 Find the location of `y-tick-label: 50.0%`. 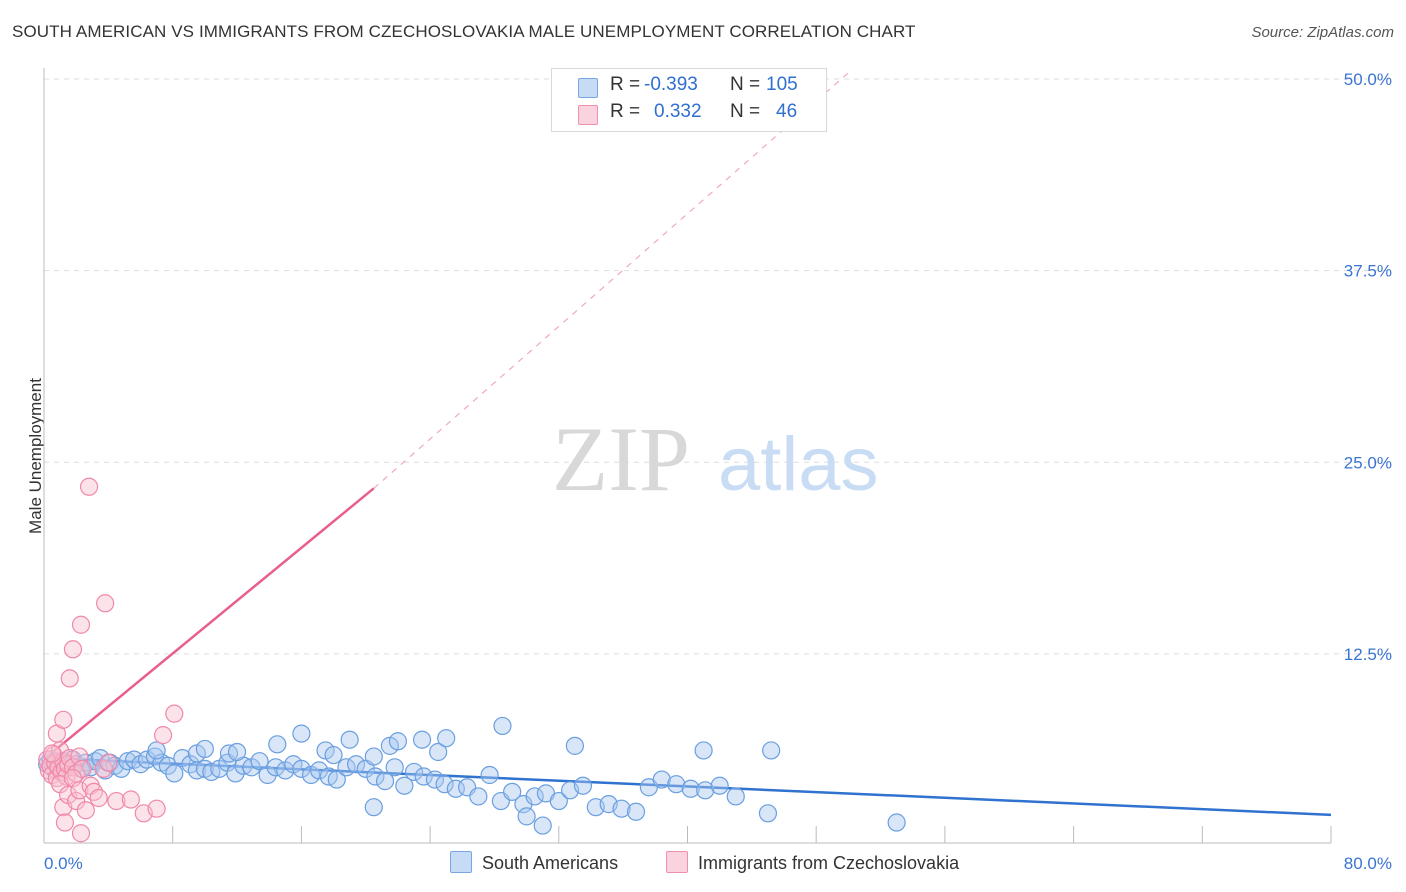

y-tick-label: 50.0% is located at coordinates (1368, 79).